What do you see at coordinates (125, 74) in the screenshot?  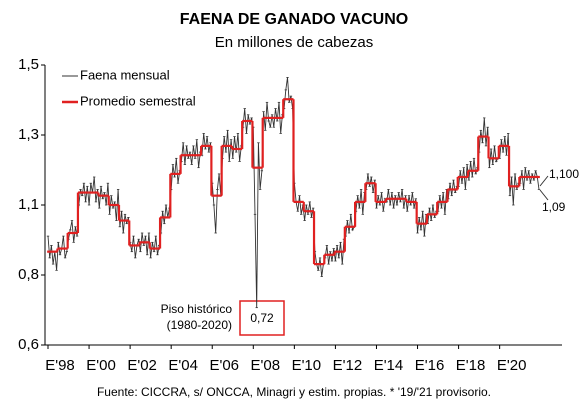 I see `legend-label: Faena mensual` at bounding box center [125, 74].